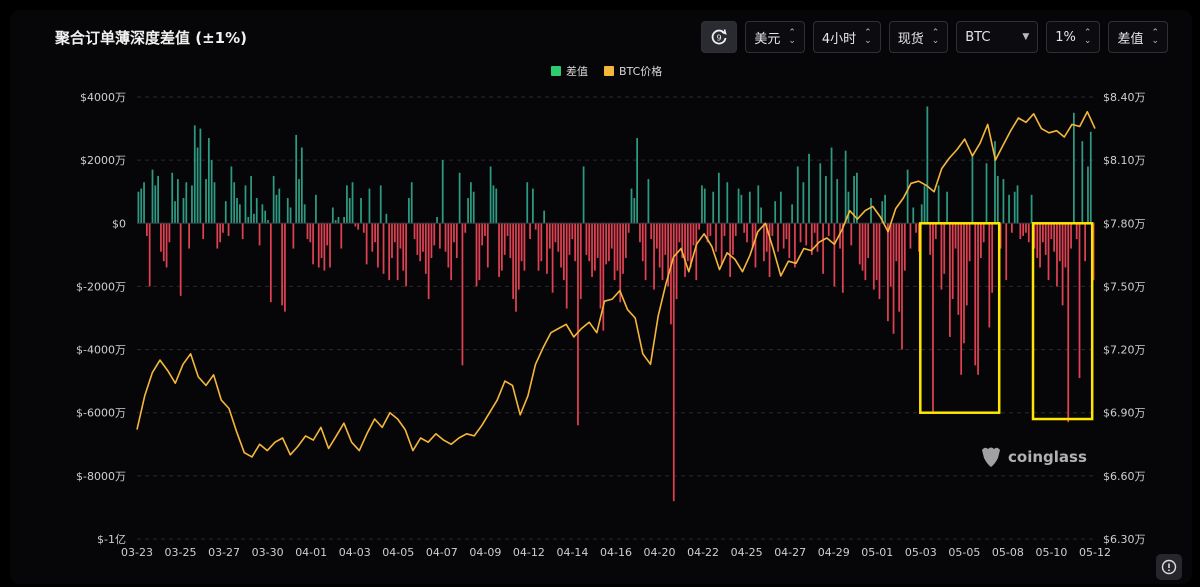  Describe the element at coordinates (846, 37) in the screenshot. I see `interval-select: 4小时 ⌃ ⌄` at that location.